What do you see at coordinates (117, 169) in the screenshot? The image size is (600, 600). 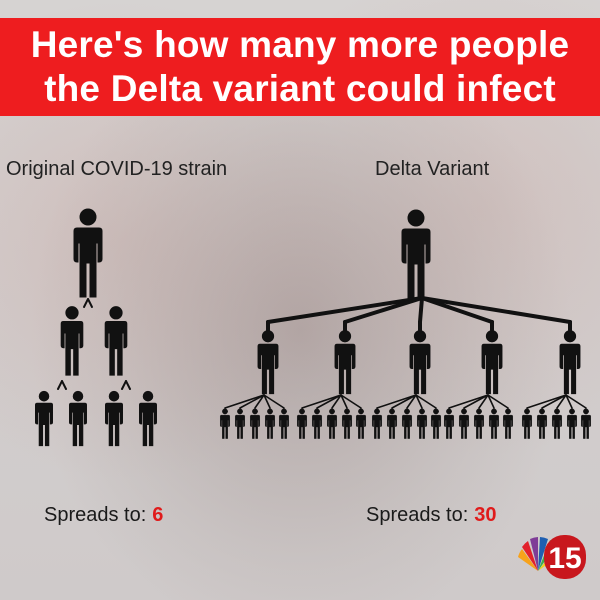 I see `original-strain-title: Original COVID-19 strain` at bounding box center [117, 169].